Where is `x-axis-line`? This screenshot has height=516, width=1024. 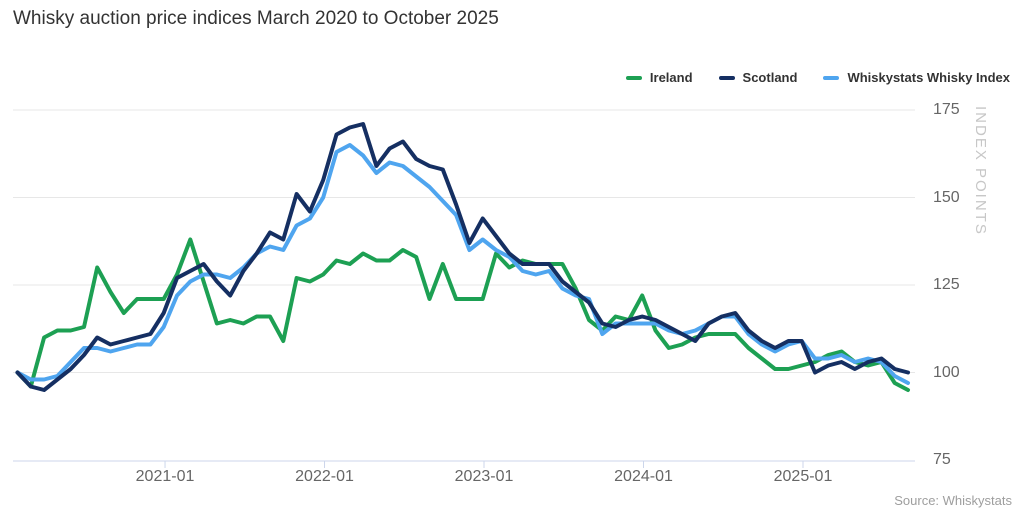 x-axis-line is located at coordinates (464, 464).